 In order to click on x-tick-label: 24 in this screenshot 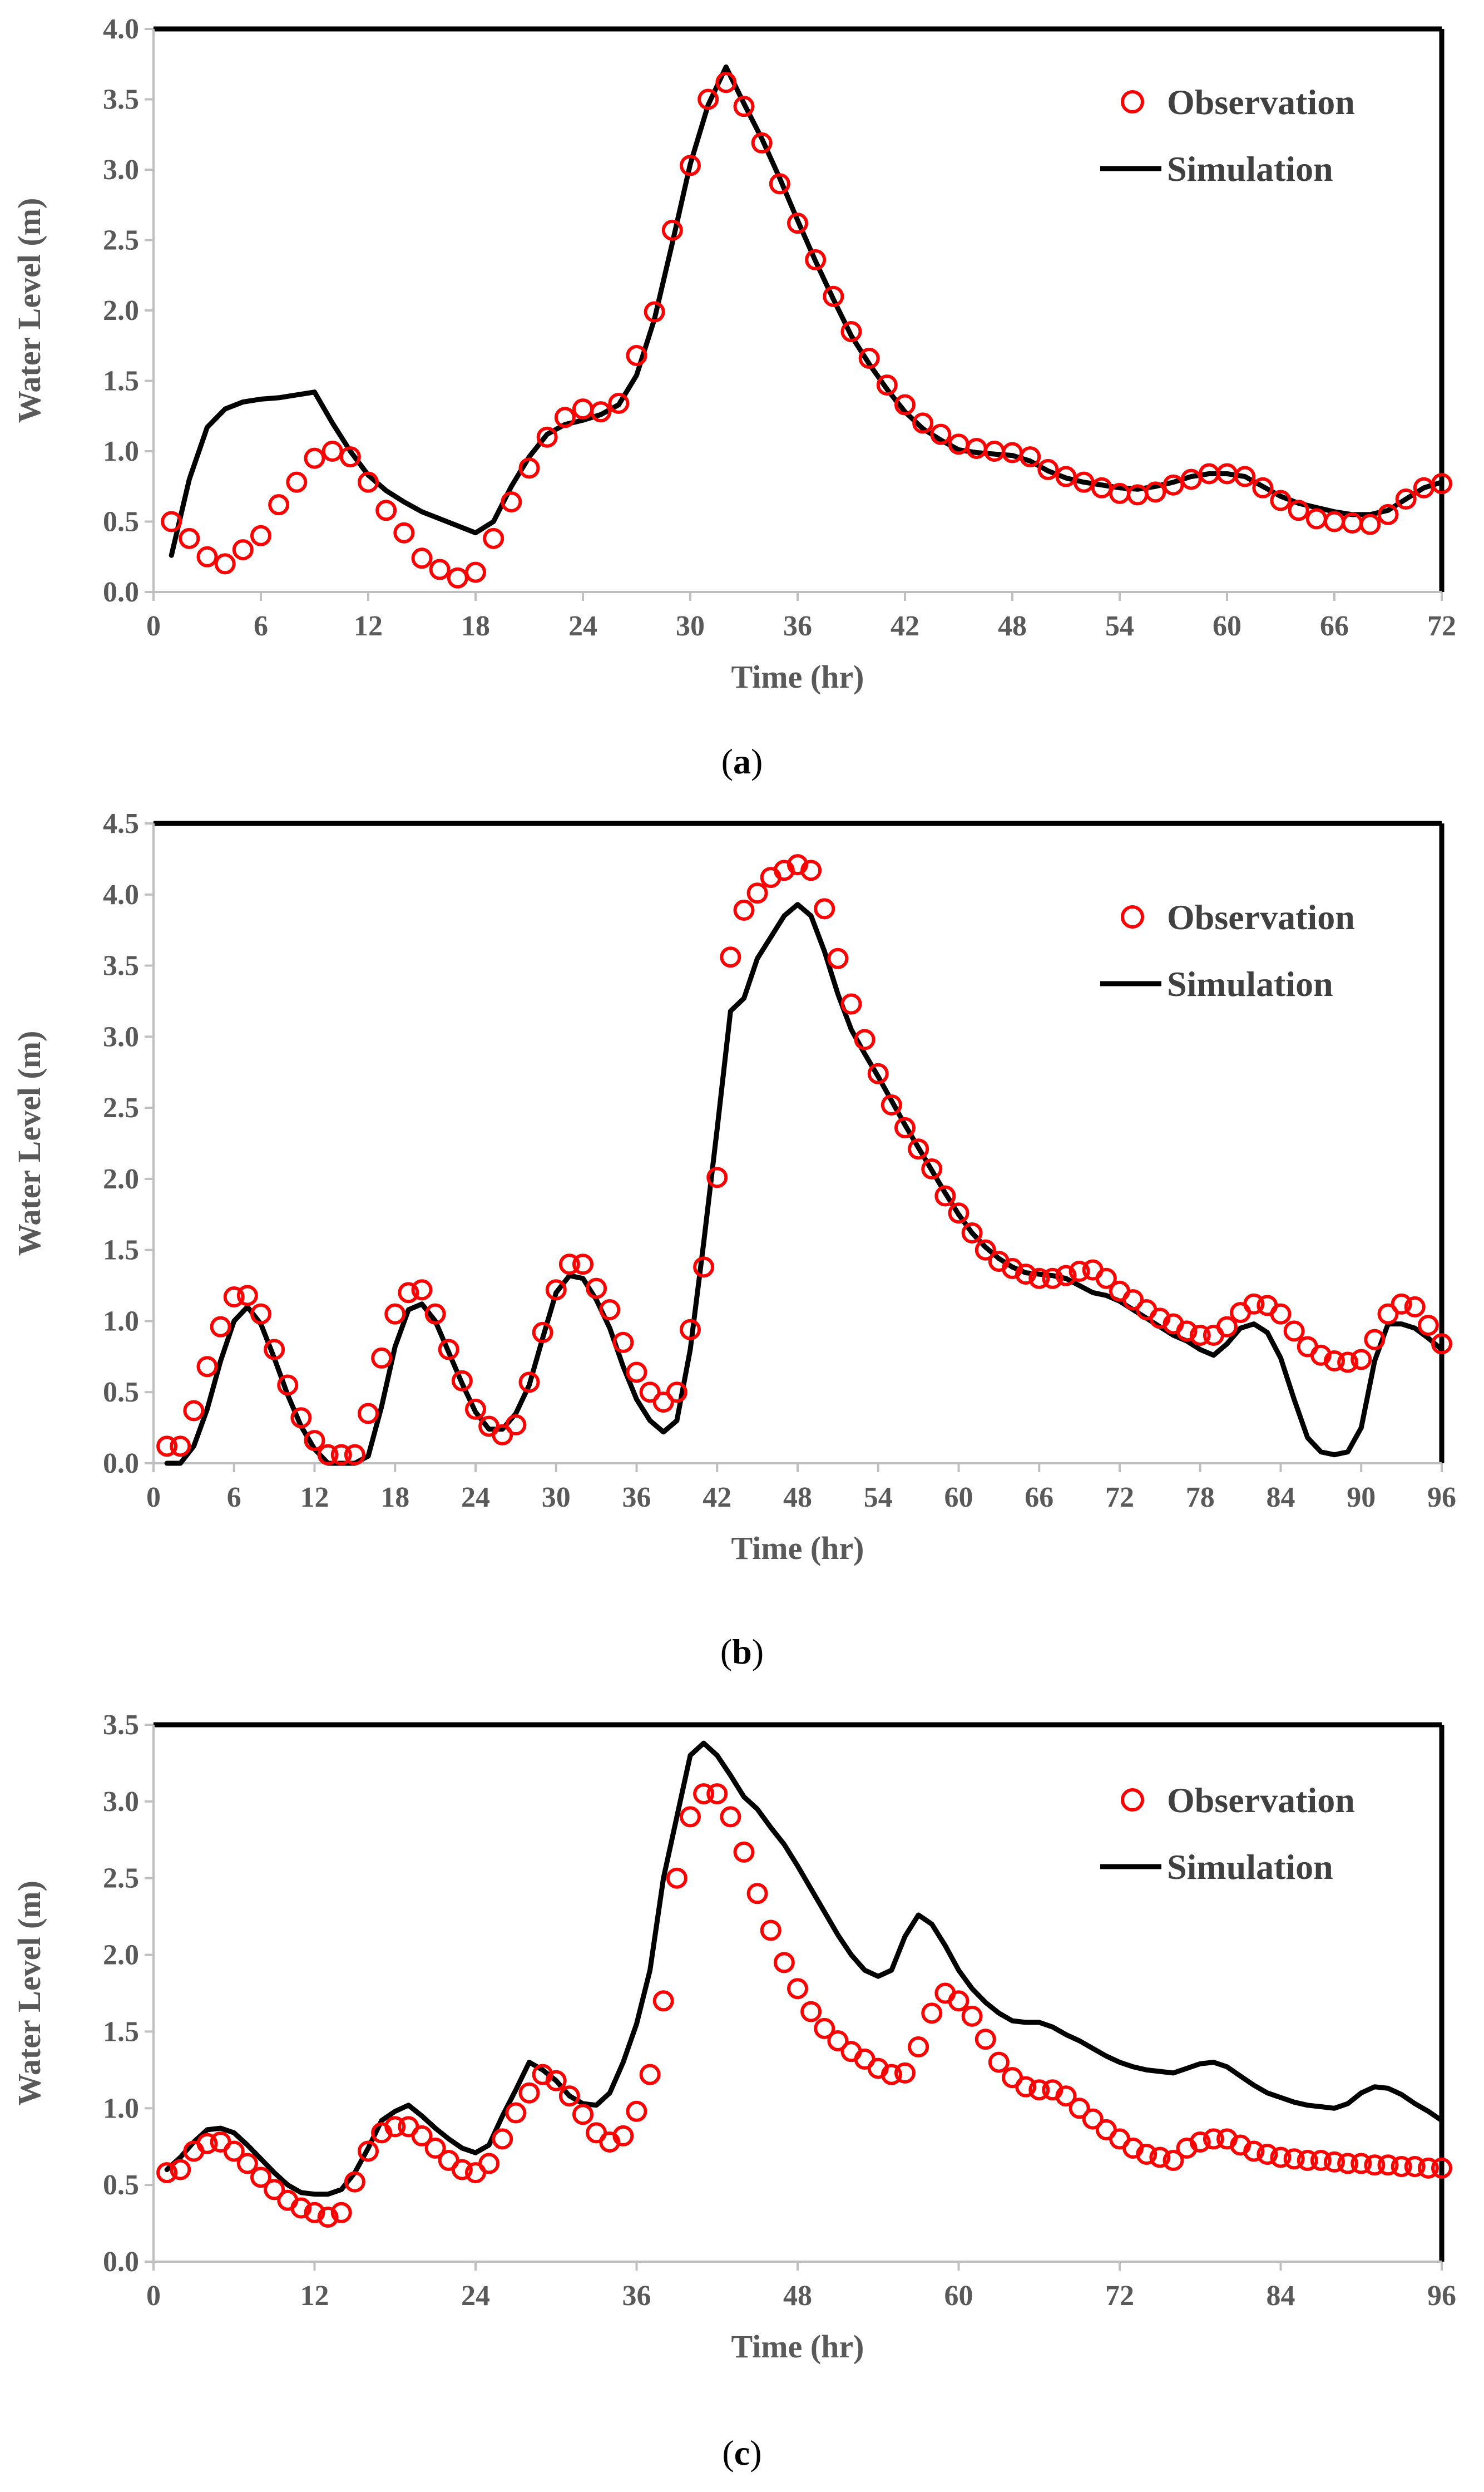, I will do `click(582, 626)`.